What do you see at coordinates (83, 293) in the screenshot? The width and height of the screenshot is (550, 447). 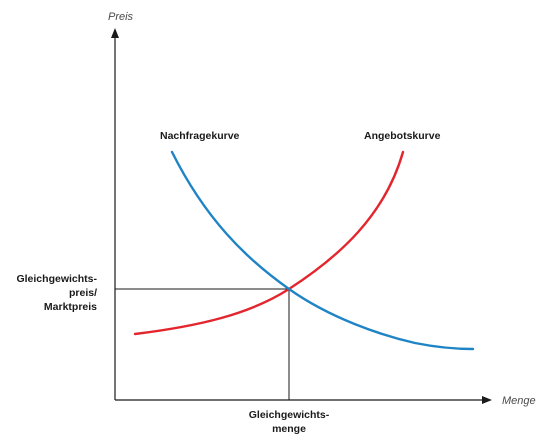 I see `equilibrium-price-label-line-2: preis/` at bounding box center [83, 293].